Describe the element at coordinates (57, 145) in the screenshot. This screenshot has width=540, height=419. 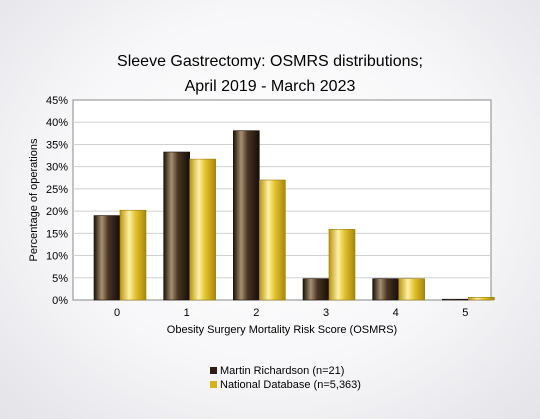
I see `y-tick-label: 35%` at that location.